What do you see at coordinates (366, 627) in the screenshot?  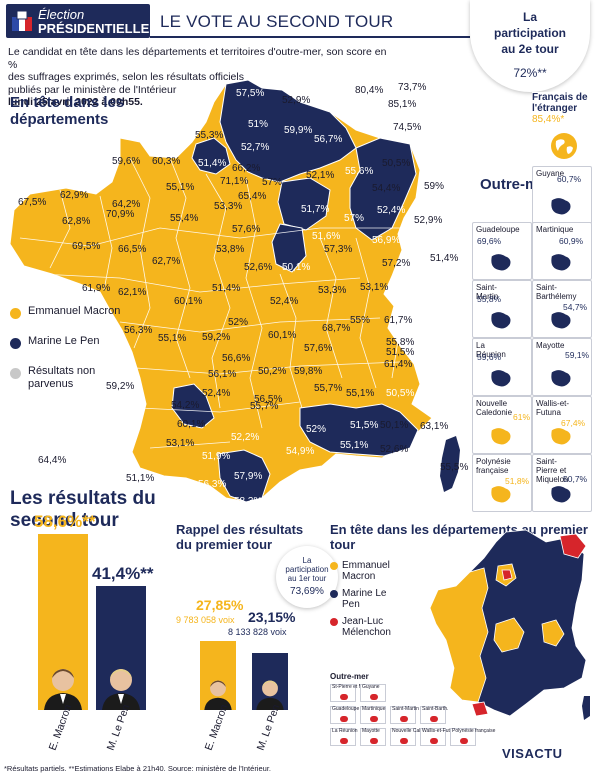 I see `mini-legend-melenchon-label: Jean-Luc Mélenchon` at bounding box center [366, 627].